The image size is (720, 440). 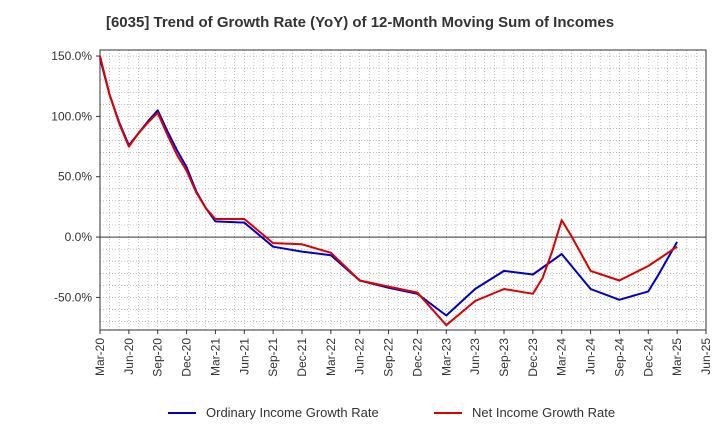 I want to click on x-tick-label: Mar-24, so click(x=562, y=357).